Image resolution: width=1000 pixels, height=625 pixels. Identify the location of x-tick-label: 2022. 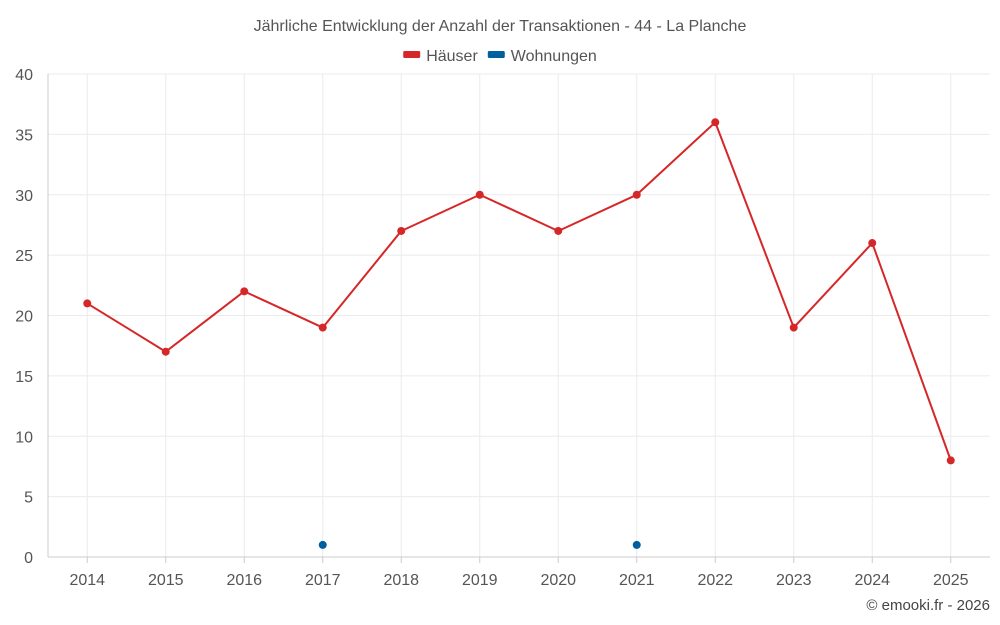
(715, 580).